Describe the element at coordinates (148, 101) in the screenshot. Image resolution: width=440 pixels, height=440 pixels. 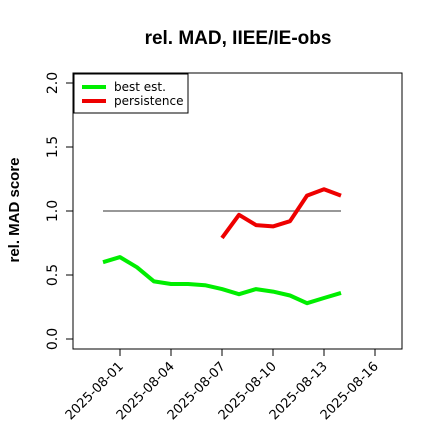
I see `legend-label-persistence: persistence` at that location.